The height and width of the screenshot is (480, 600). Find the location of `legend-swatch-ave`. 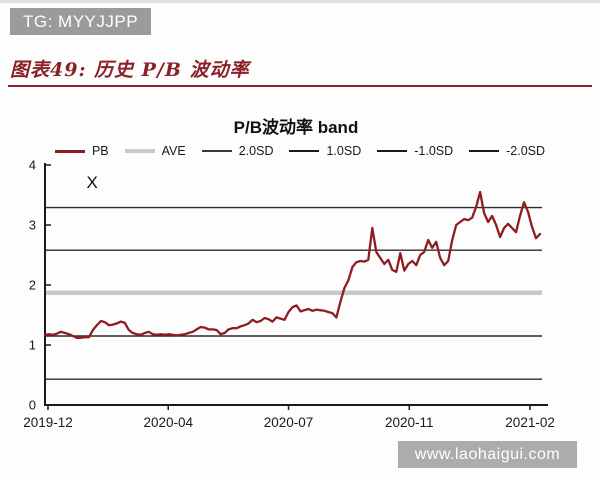

legend-swatch-ave is located at coordinates (139, 151).